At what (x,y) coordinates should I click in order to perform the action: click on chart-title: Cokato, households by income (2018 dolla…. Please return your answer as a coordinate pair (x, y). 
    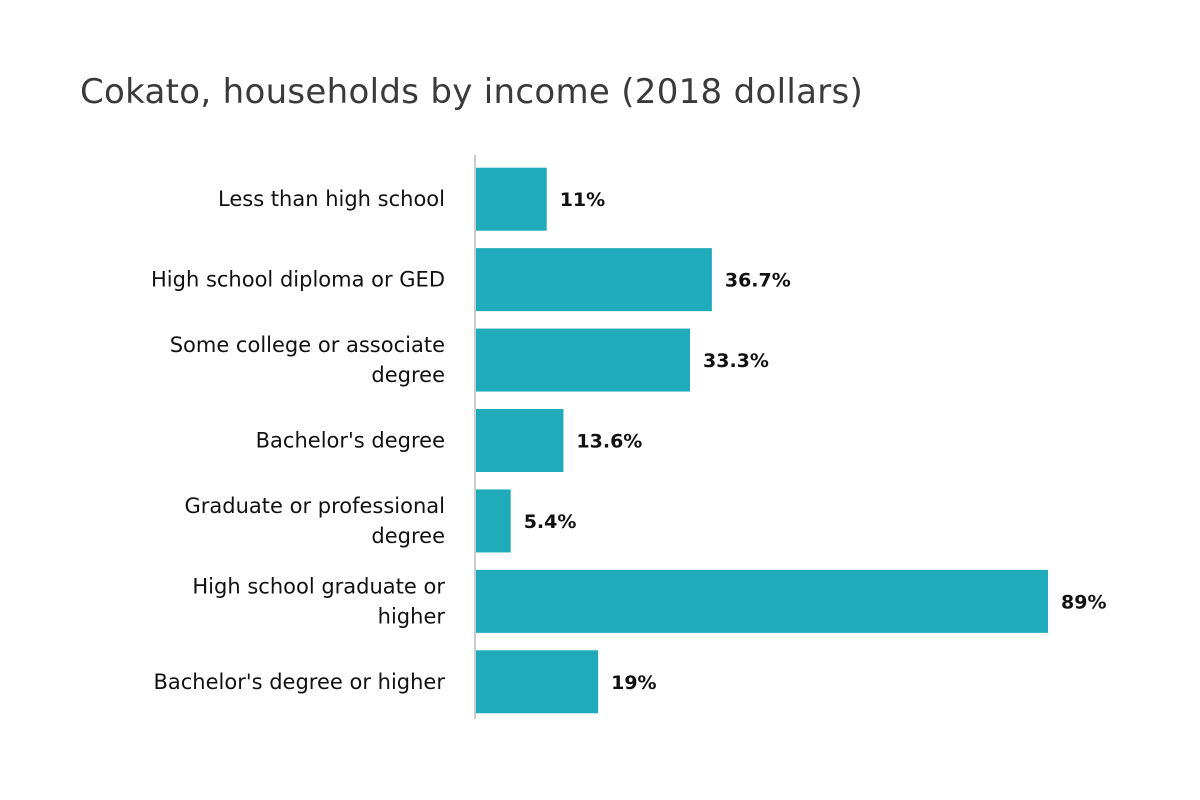
    Looking at the image, I should click on (472, 92).